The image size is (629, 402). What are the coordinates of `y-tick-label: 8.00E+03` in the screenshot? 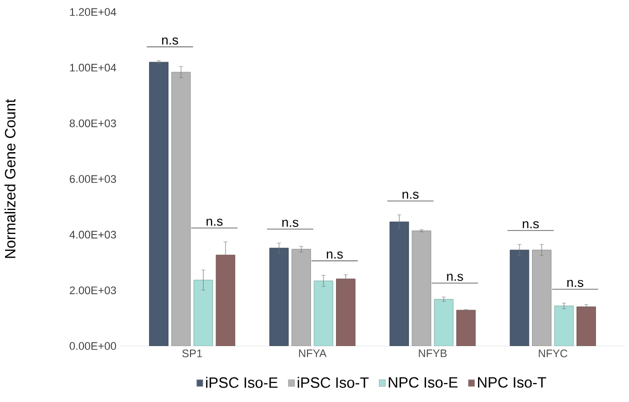 It's located at (93, 123).